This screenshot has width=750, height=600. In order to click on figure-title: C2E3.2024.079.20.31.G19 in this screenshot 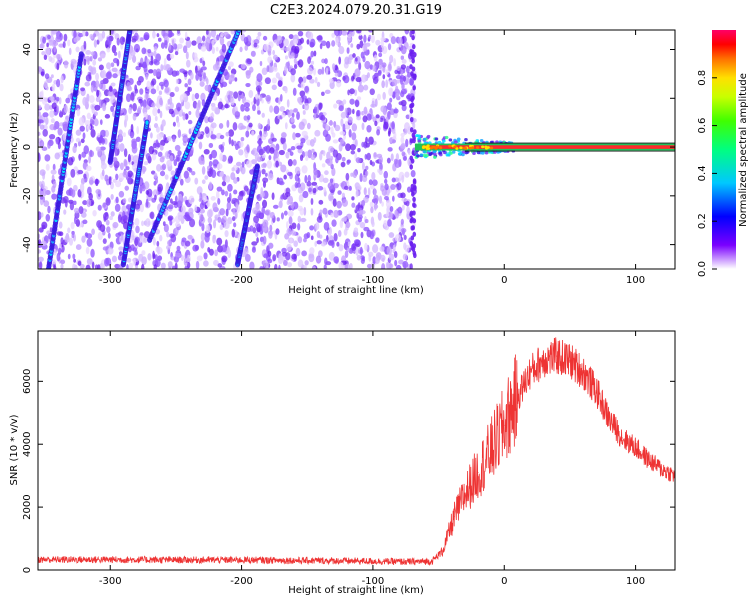, I will do `click(356, 10)`.